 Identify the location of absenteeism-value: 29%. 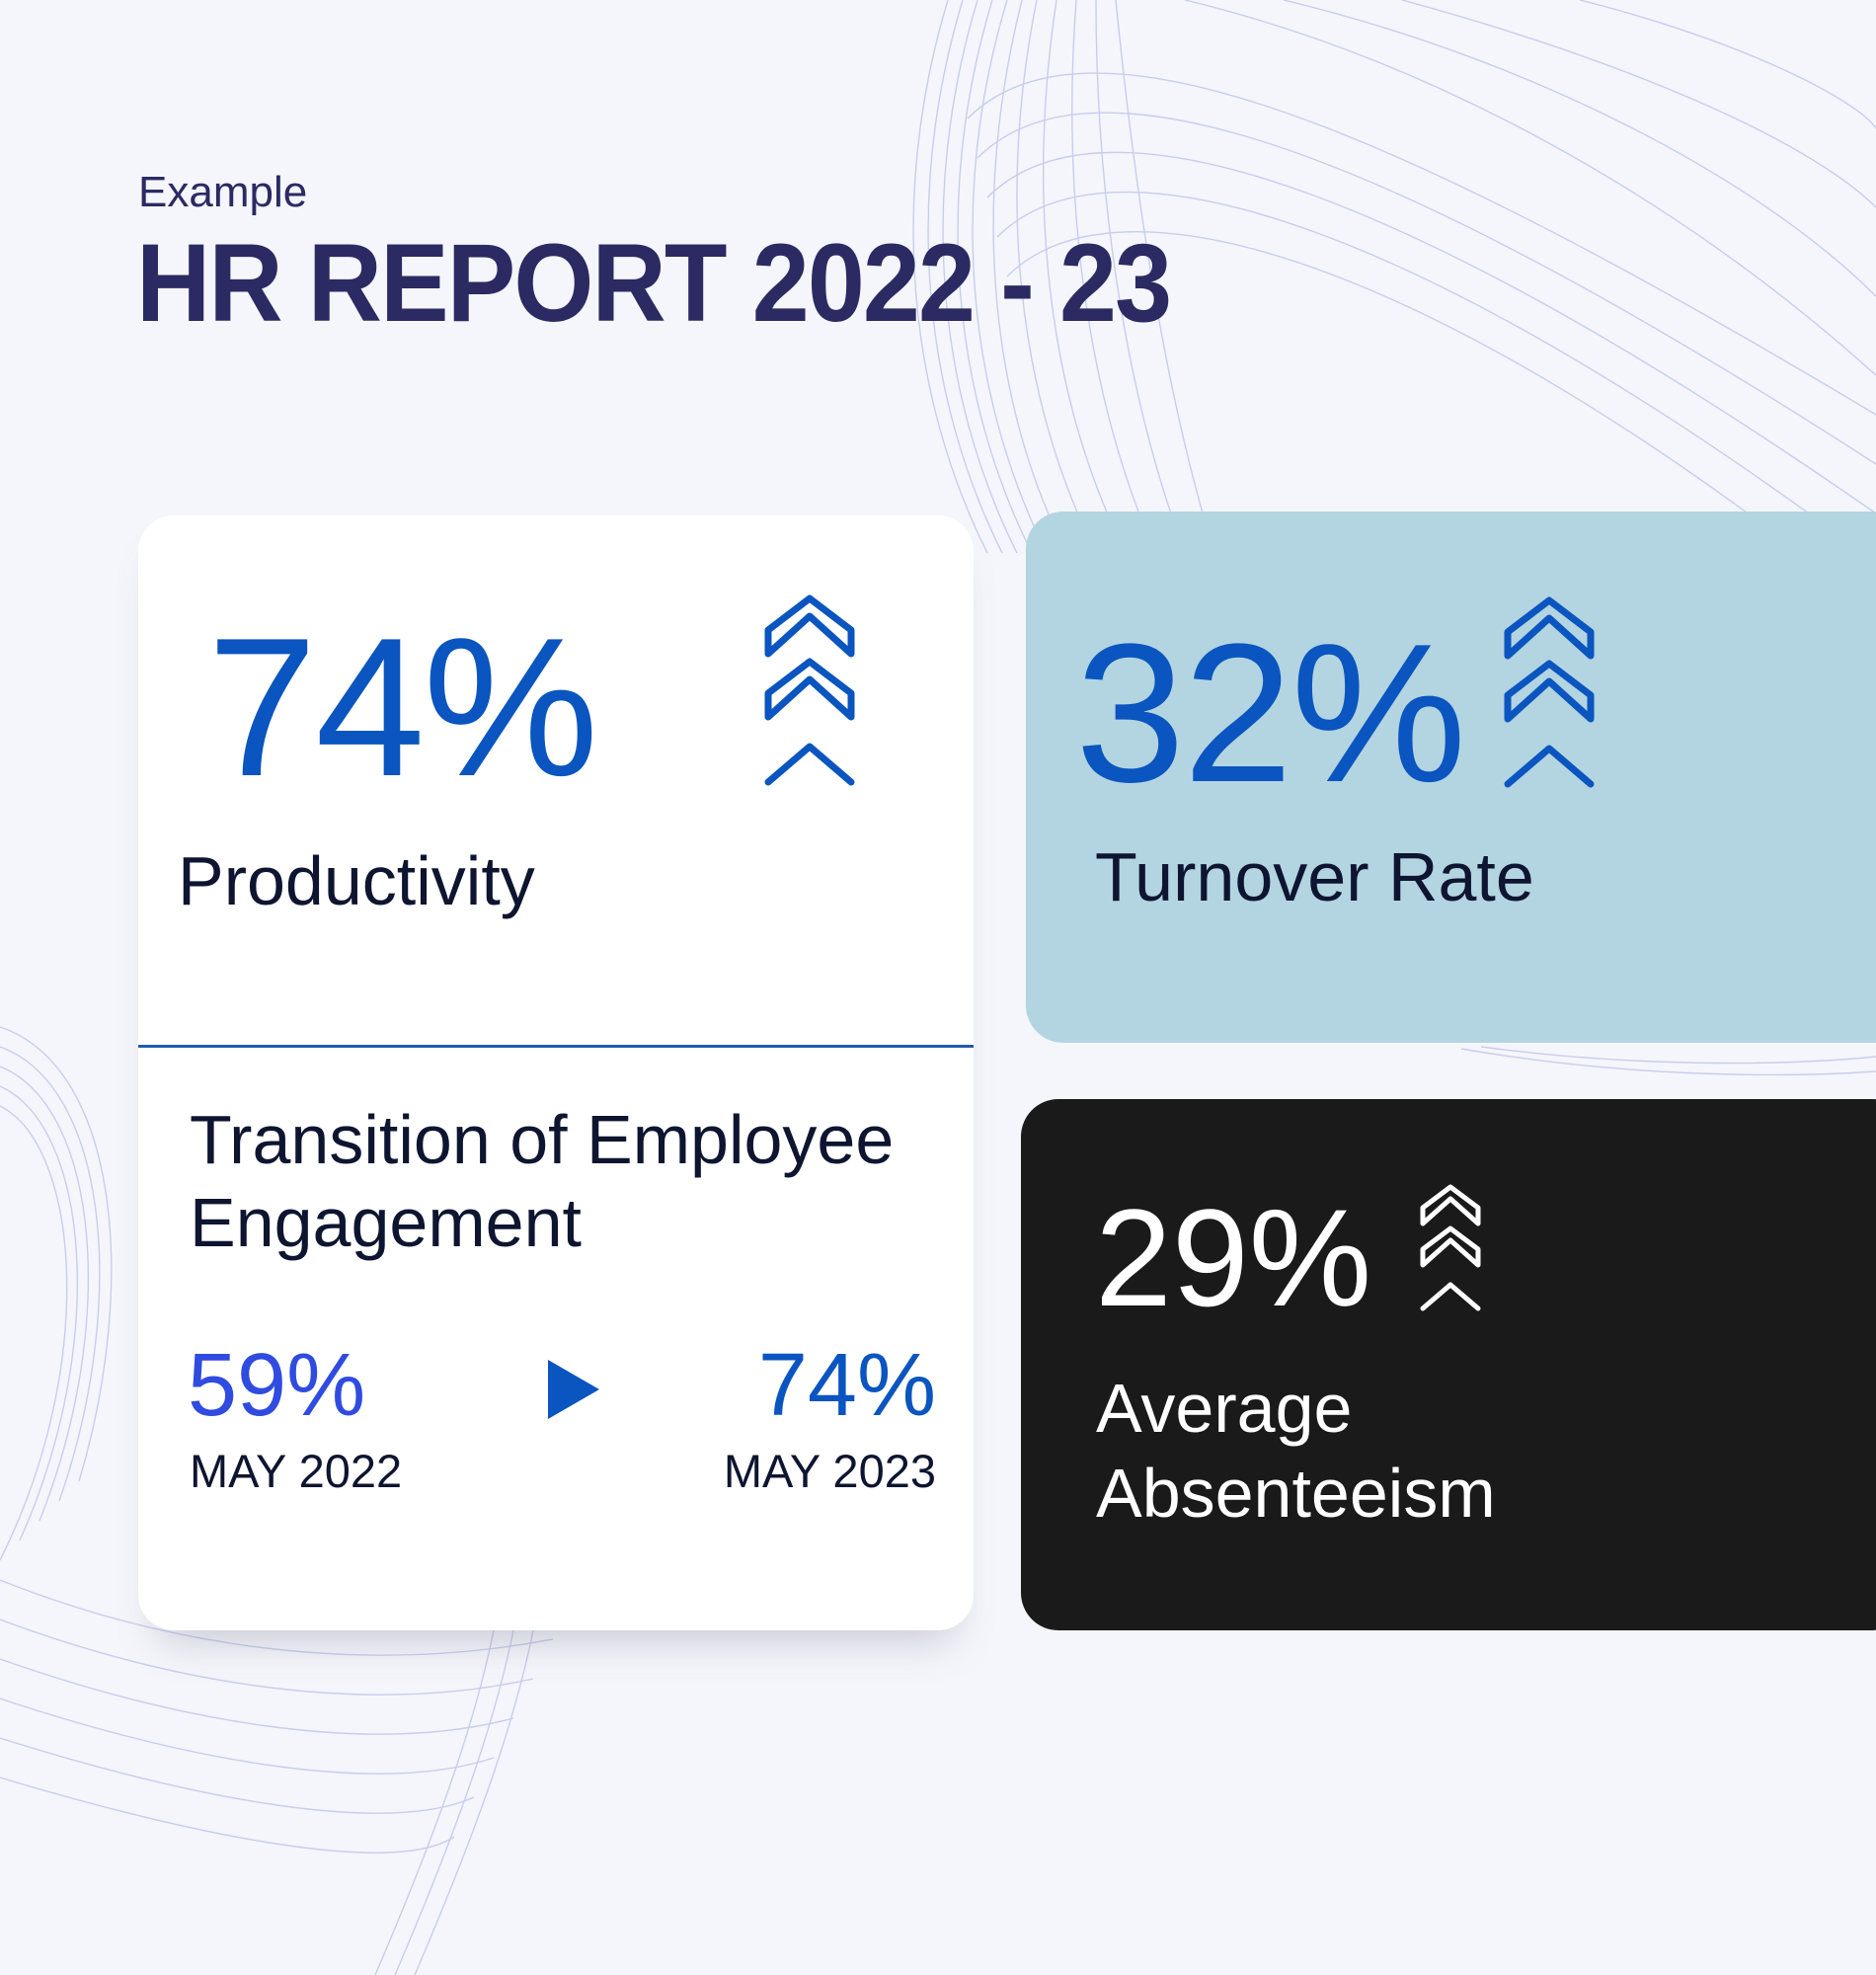
(1233, 1258).